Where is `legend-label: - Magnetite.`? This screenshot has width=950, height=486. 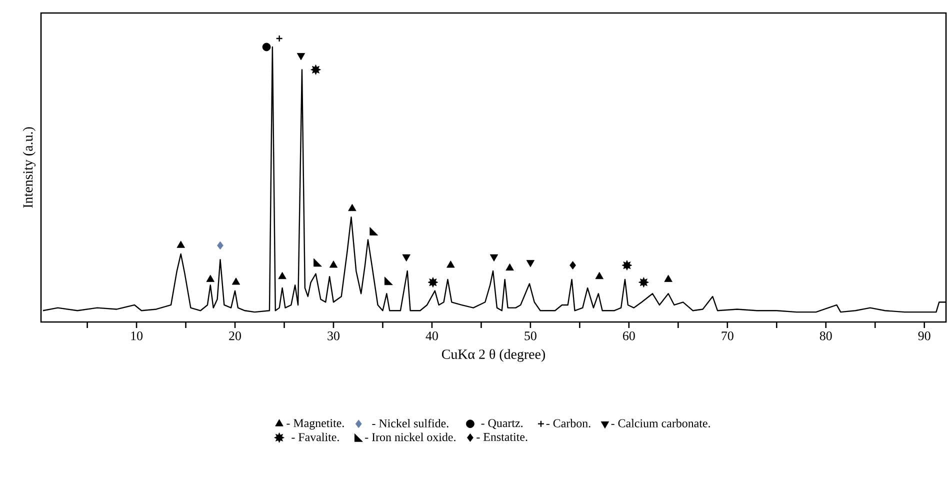
legend-label: - Magnetite. is located at coordinates (315, 424).